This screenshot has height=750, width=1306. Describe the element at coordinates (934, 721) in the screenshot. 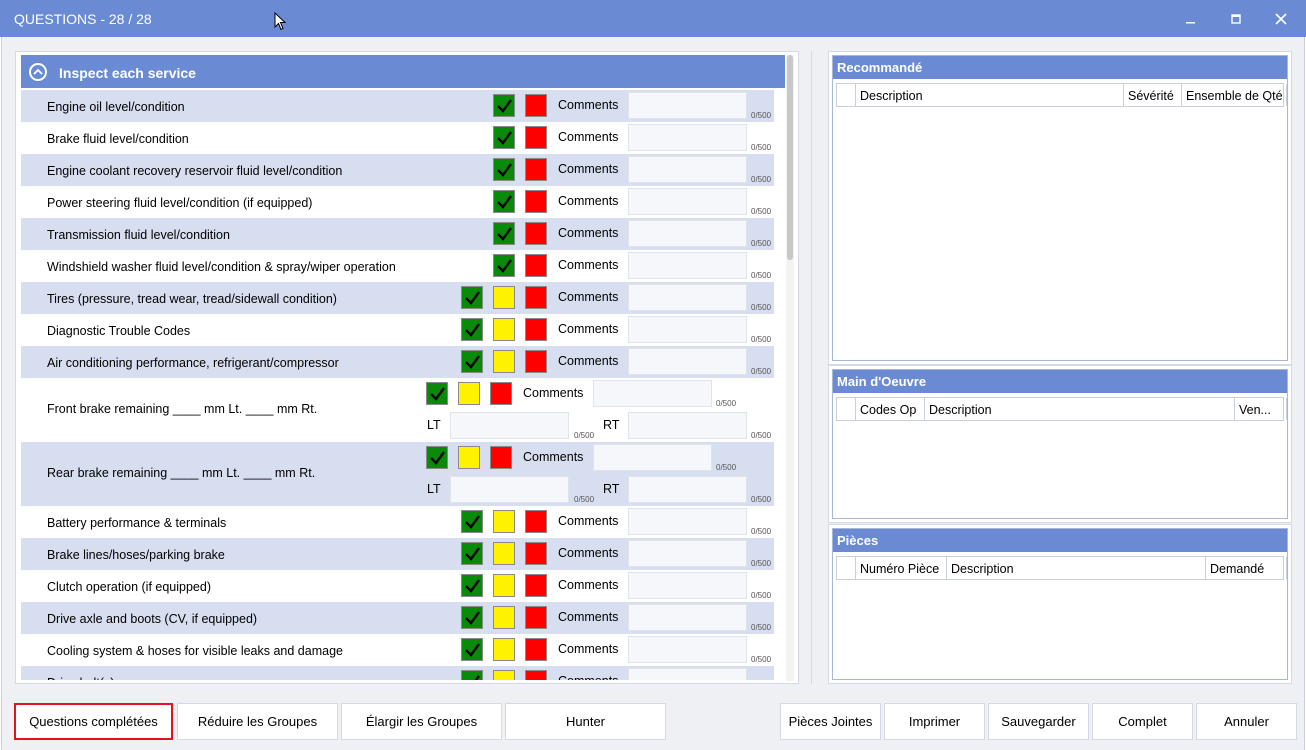

I see `imprimer-button: Imprimer` at that location.